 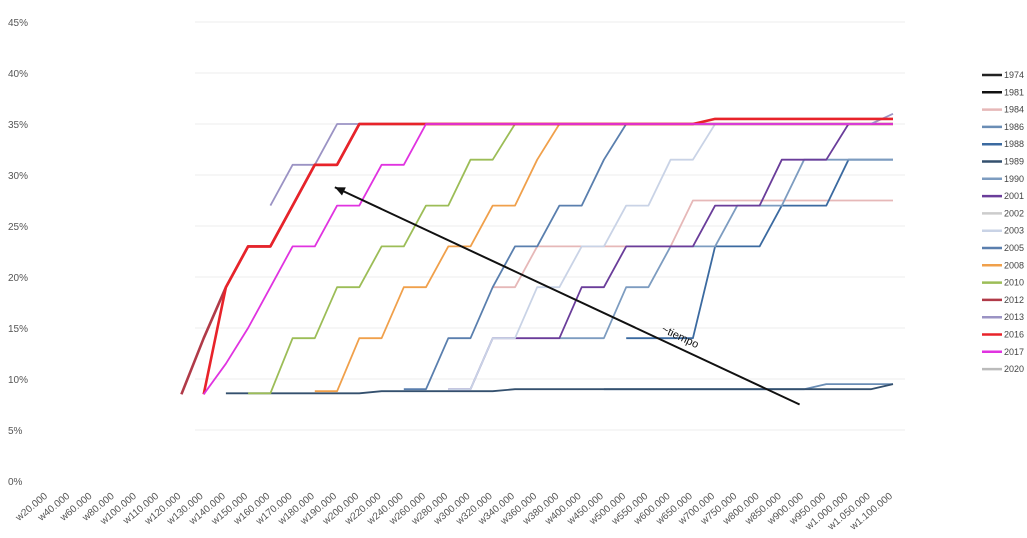 What do you see at coordinates (18, 23) in the screenshot?
I see `y-tick-label: 45%` at bounding box center [18, 23].